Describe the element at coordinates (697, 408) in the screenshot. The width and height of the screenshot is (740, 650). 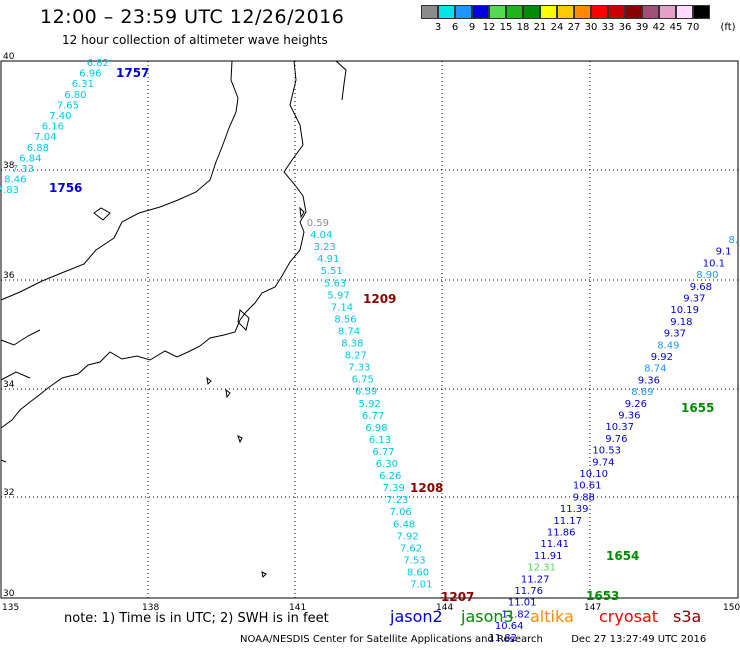
I see `time-label: 1655` at that location.